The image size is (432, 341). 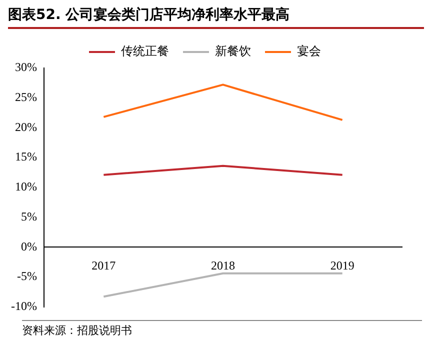 I want to click on chart-title: 图表52. 公司宴会类门店平均净利率水平最高, so click(x=216, y=17).